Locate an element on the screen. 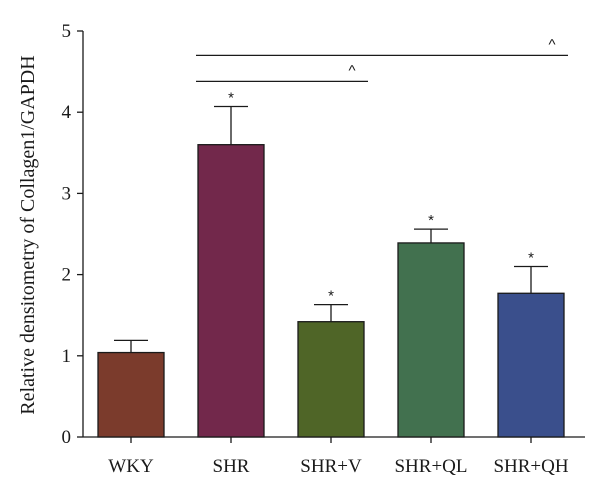  x-tick-label: SHR is located at coordinates (231, 466).